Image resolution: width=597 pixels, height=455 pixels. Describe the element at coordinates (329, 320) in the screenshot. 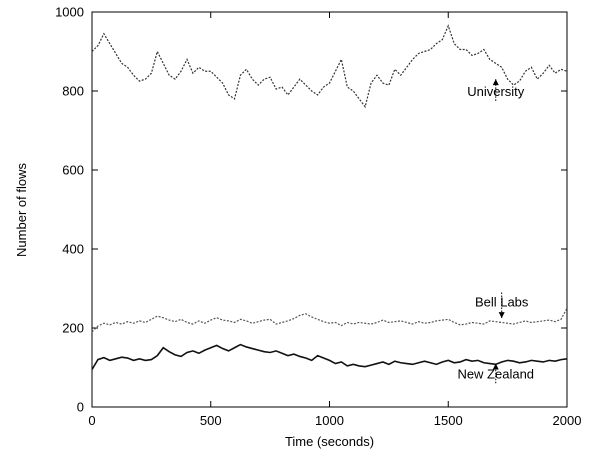

I see `series-line-bell-labs` at that location.